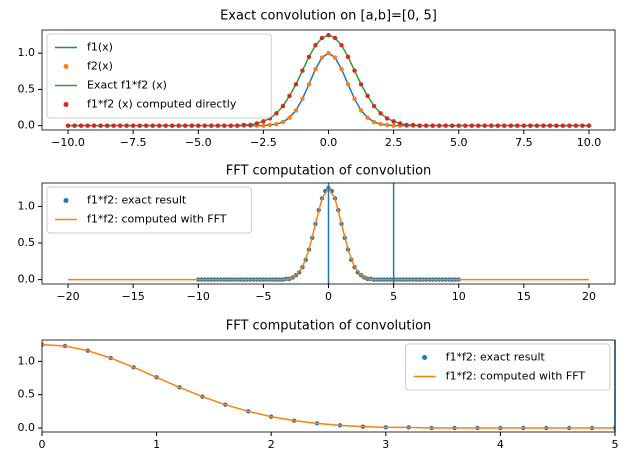 The image size is (630, 469). I want to click on x-tick-label: 7.5, so click(524, 142).